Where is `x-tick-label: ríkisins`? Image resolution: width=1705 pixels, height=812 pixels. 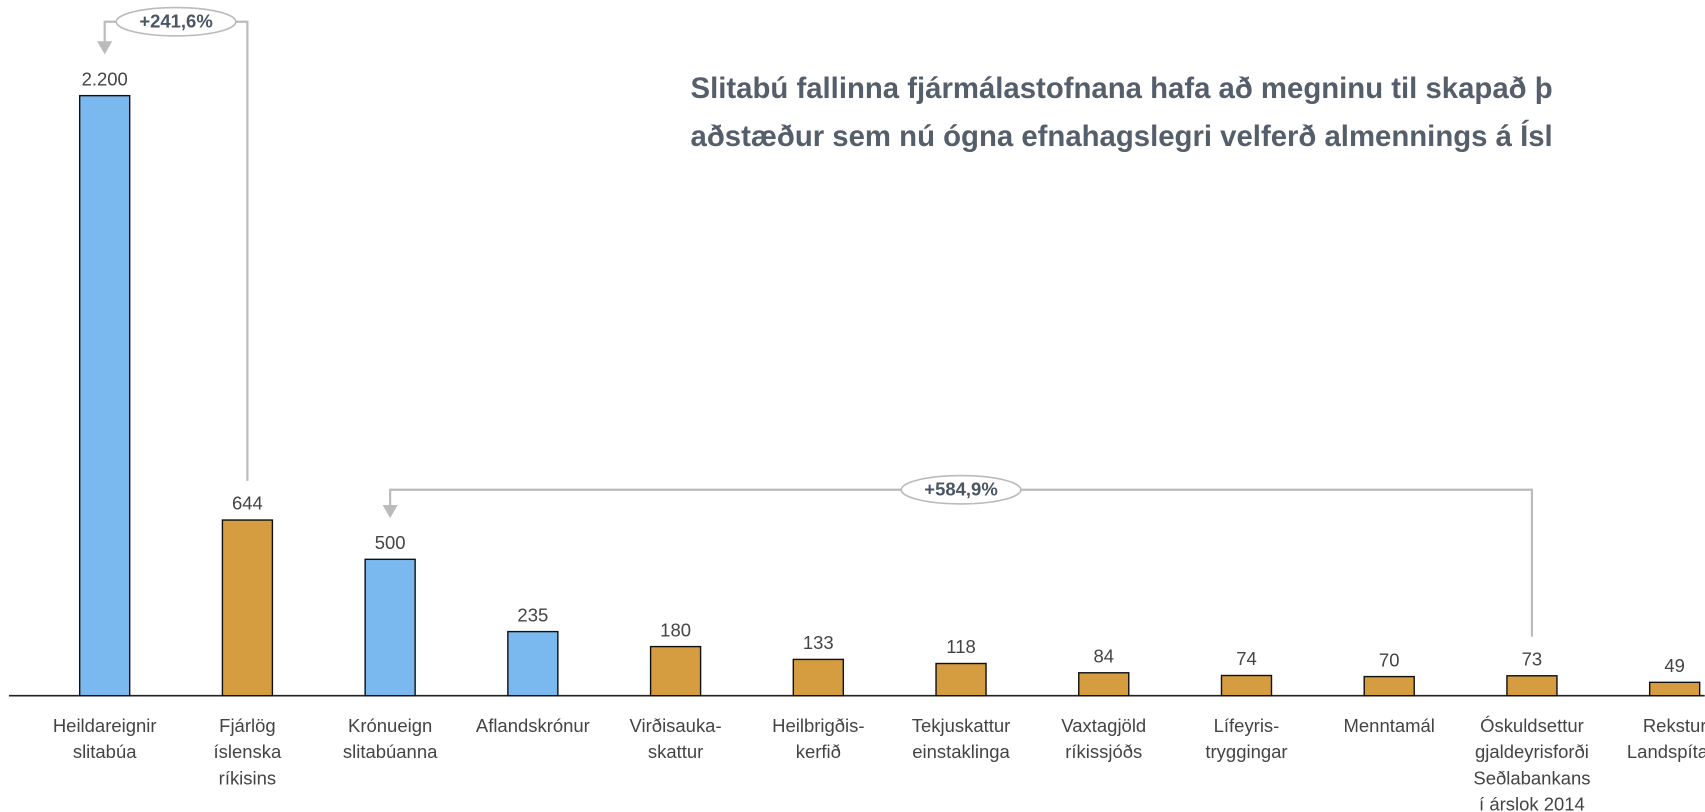 x-tick-label: ríkisins is located at coordinates (247, 777).